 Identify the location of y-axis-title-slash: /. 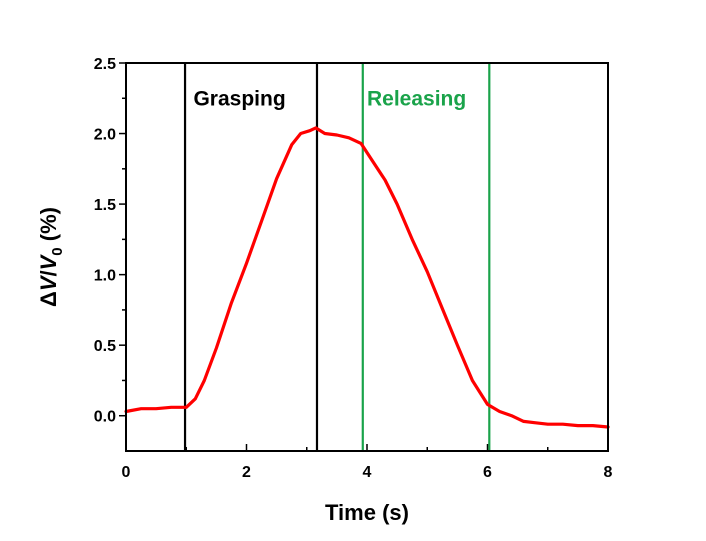
(48, 273).